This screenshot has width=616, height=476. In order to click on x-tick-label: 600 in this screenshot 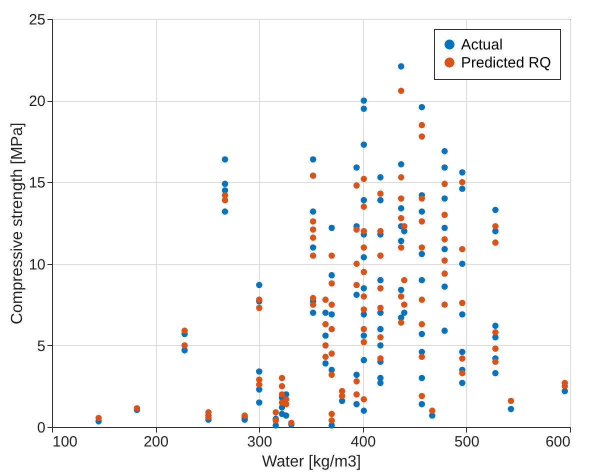, I will do `click(557, 442)`.